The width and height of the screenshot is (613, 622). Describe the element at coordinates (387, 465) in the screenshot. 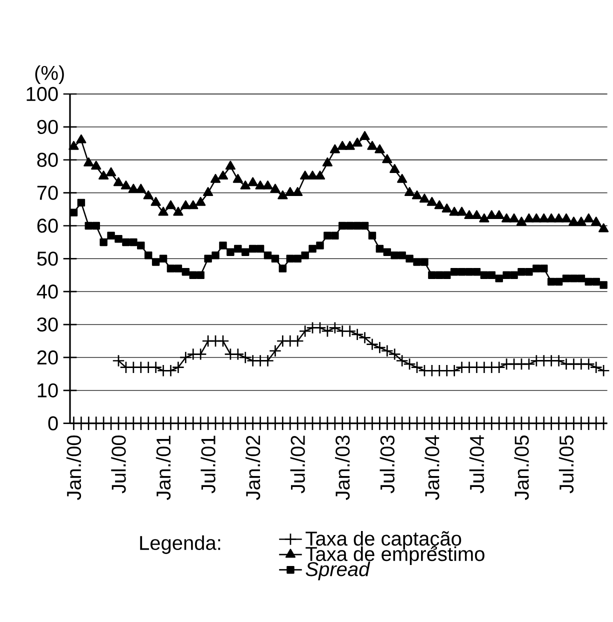

I see `x-tick-label: Jul./03` at that location.